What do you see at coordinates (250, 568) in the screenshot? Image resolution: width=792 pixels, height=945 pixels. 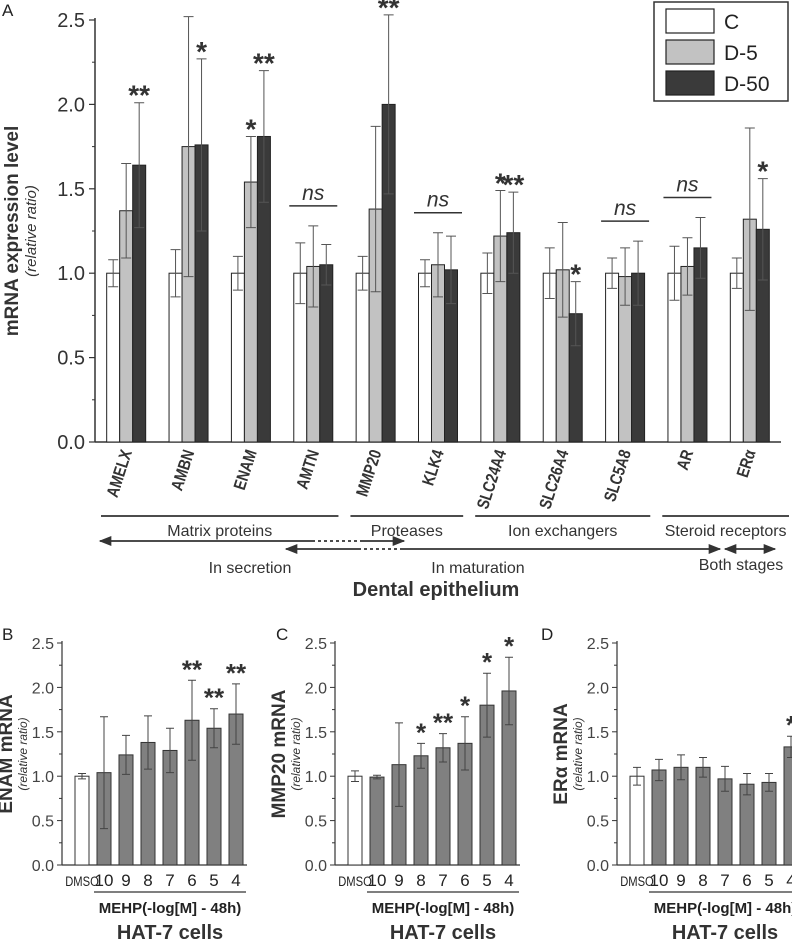 I see `stage-label: In secretion` at bounding box center [250, 568].